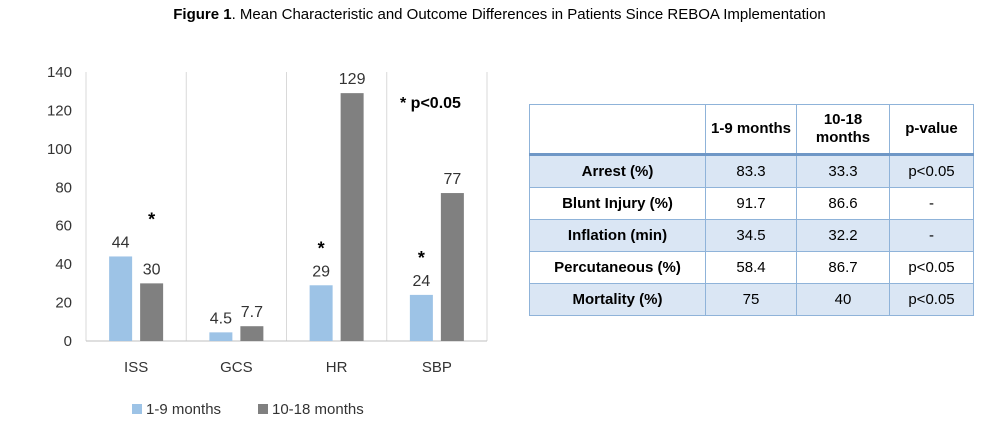 The height and width of the screenshot is (443, 999). Describe the element at coordinates (617, 267) in the screenshot. I see `row-label: Percutaneous (%)` at that location.